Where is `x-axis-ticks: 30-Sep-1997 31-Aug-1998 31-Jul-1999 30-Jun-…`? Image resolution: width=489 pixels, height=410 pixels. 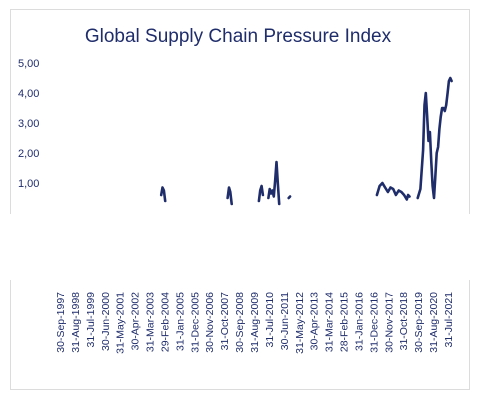 x-axis-ticks: 30-Sep-1997 31-Aug-1998 31-Jul-1999 30-Jun-… is located at coordinates (255, 323).